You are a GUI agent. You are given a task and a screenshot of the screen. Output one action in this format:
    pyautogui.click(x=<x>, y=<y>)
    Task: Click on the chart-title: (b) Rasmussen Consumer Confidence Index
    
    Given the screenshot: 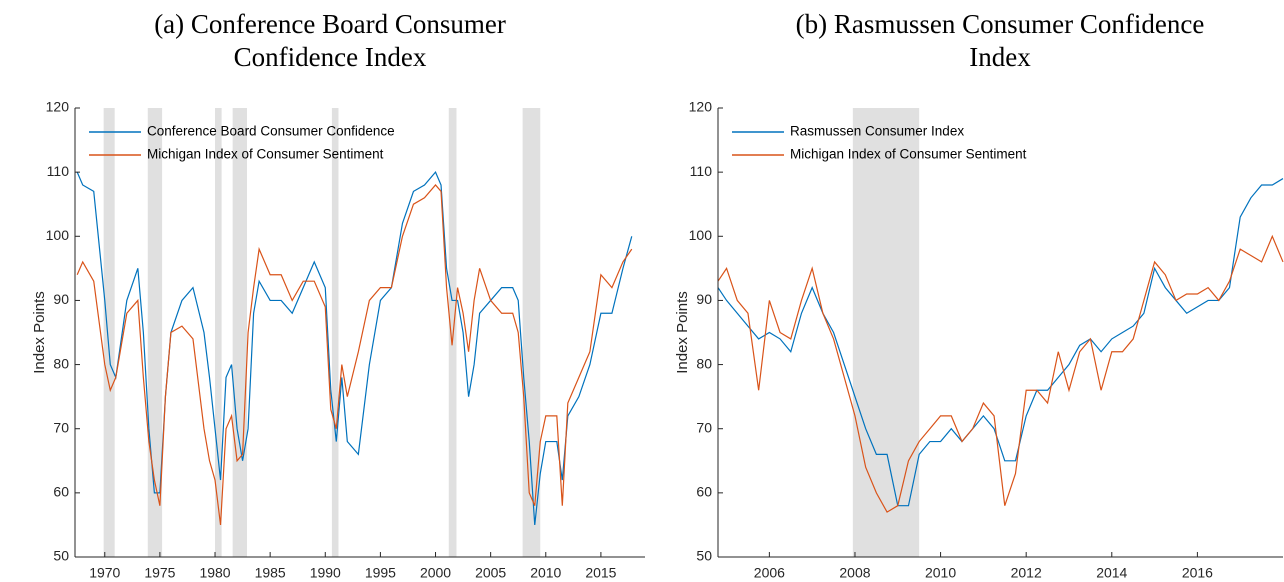 What is the action you would take?
    pyautogui.click(x=1000, y=40)
    